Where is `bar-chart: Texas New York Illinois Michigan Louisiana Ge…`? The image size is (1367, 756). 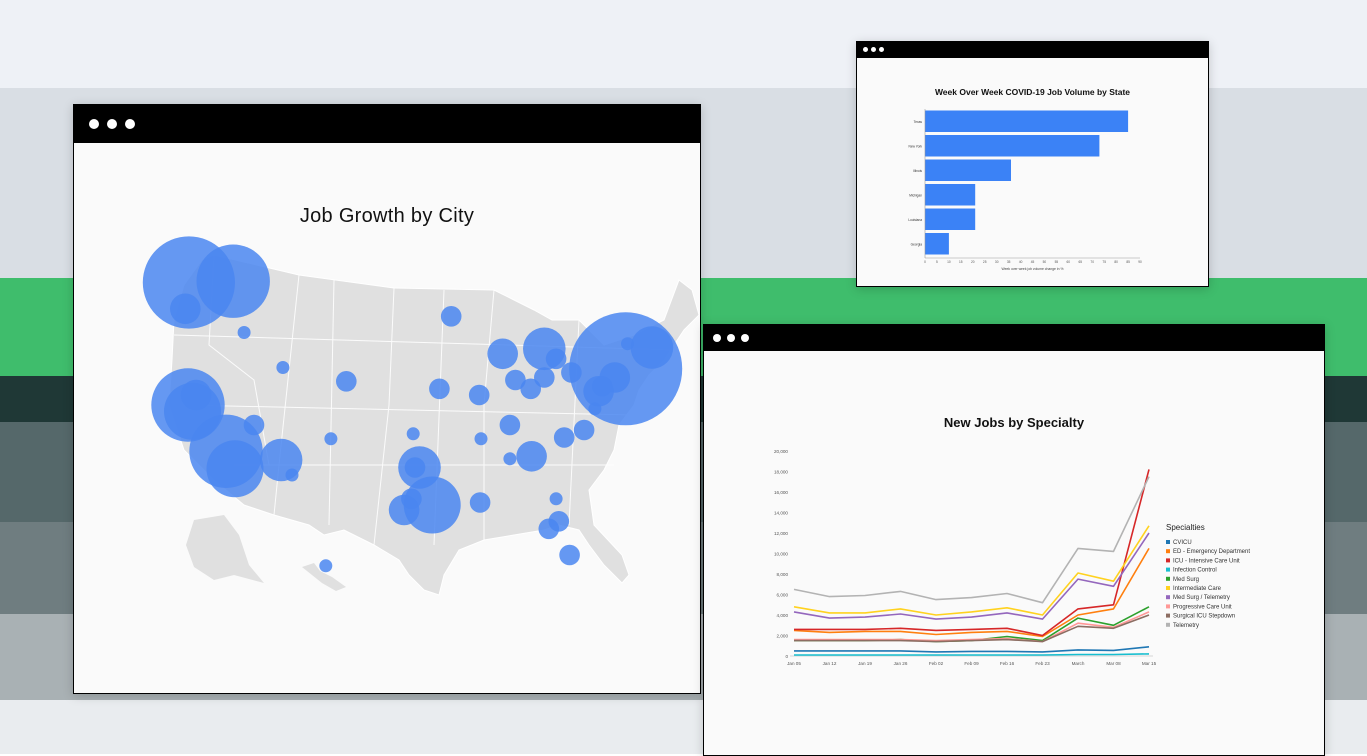
bar-chart: Texas New York Illinois Michigan Louisiana Ge… is located at coordinates (1025, 190).